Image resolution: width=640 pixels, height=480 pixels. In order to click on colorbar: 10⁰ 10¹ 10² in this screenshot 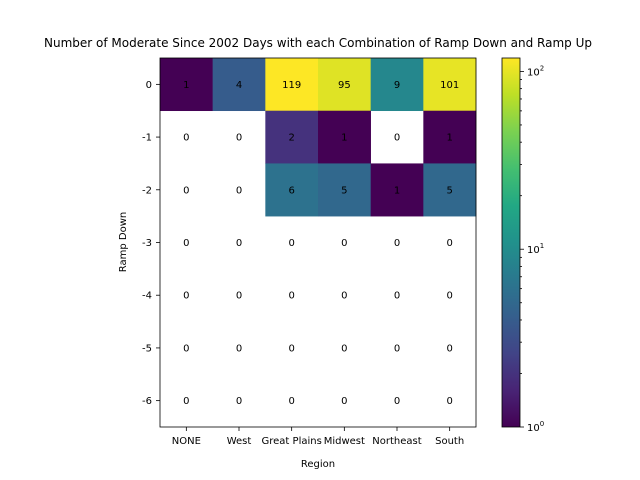, I will do `click(522, 245)`.